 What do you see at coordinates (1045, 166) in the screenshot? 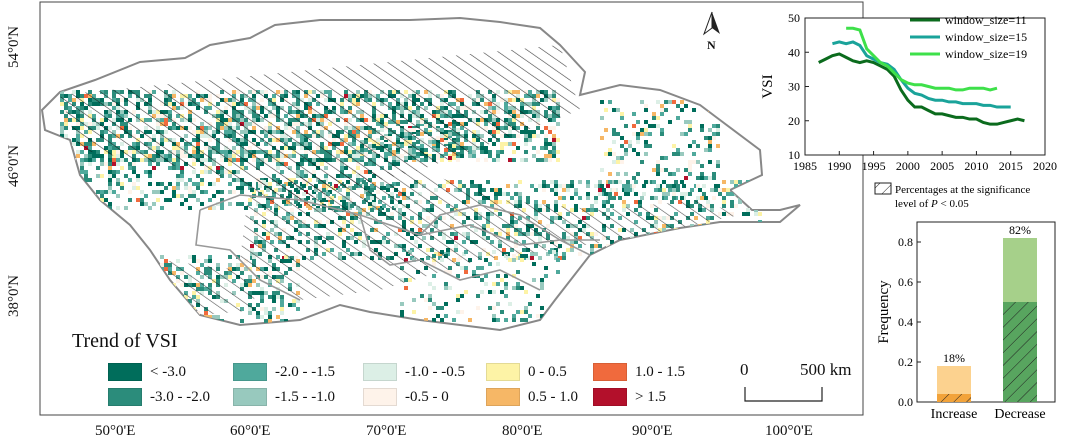
I see `x-tick-label: 2020` at bounding box center [1045, 166].